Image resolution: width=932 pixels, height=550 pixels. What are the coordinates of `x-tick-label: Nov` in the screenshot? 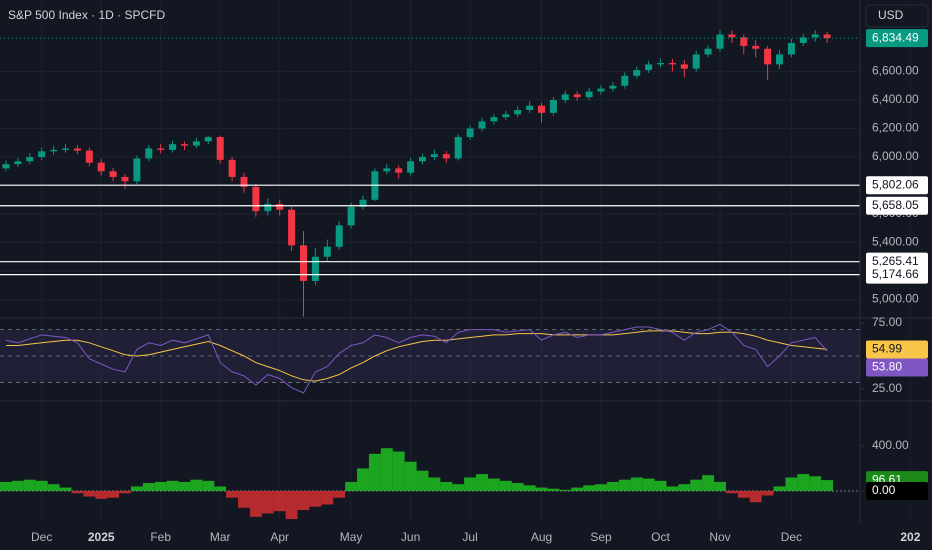 It's located at (719, 537).